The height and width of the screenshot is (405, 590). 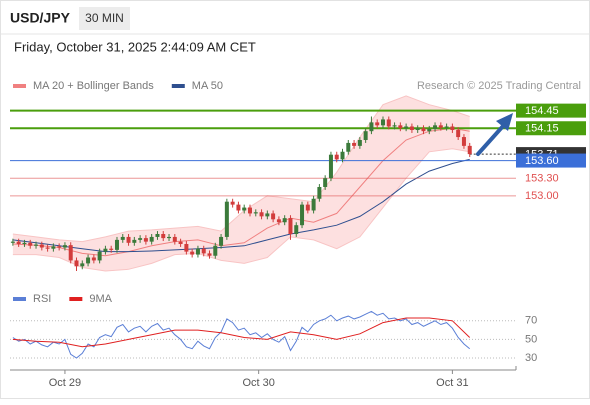 I want to click on timestamp: Friday, October 31, 2025 2:44:09 AM CET, so click(x=135, y=46).